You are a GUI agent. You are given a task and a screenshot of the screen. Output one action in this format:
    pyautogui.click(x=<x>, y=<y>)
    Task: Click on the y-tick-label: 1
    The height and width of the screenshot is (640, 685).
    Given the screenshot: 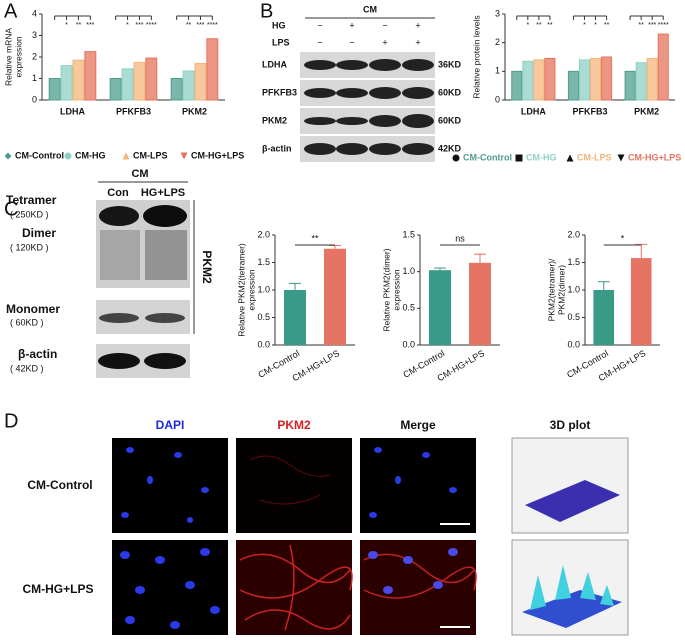 What is the action you would take?
    pyautogui.click(x=34, y=78)
    